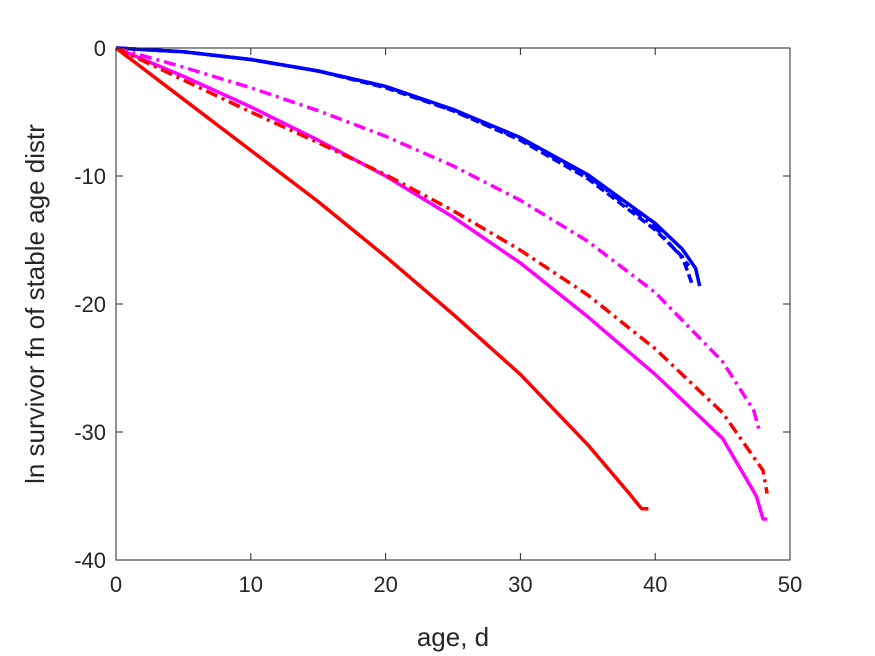 This screenshot has width=875, height=656. Describe the element at coordinates (453, 637) in the screenshot. I see `x-axis-label: age, d` at that location.